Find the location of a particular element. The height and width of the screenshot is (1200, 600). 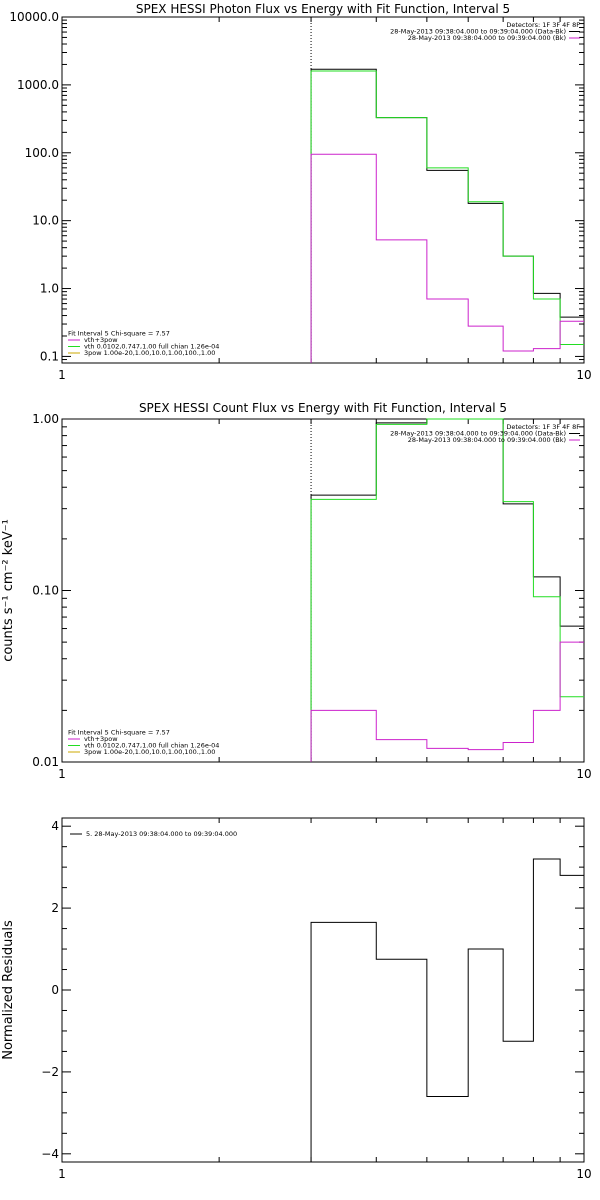

y-tick-label: 100.0 is located at coordinates (42, 153).